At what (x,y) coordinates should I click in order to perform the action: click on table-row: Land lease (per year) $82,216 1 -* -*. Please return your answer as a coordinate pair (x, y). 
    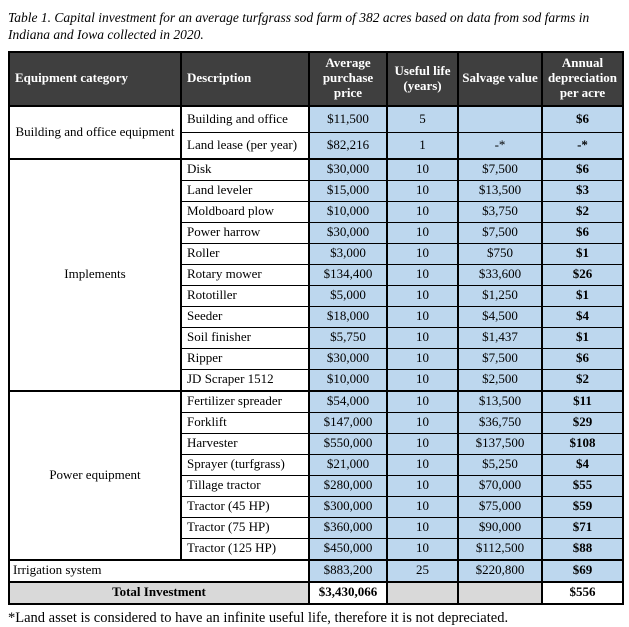
    Looking at the image, I should click on (316, 145).